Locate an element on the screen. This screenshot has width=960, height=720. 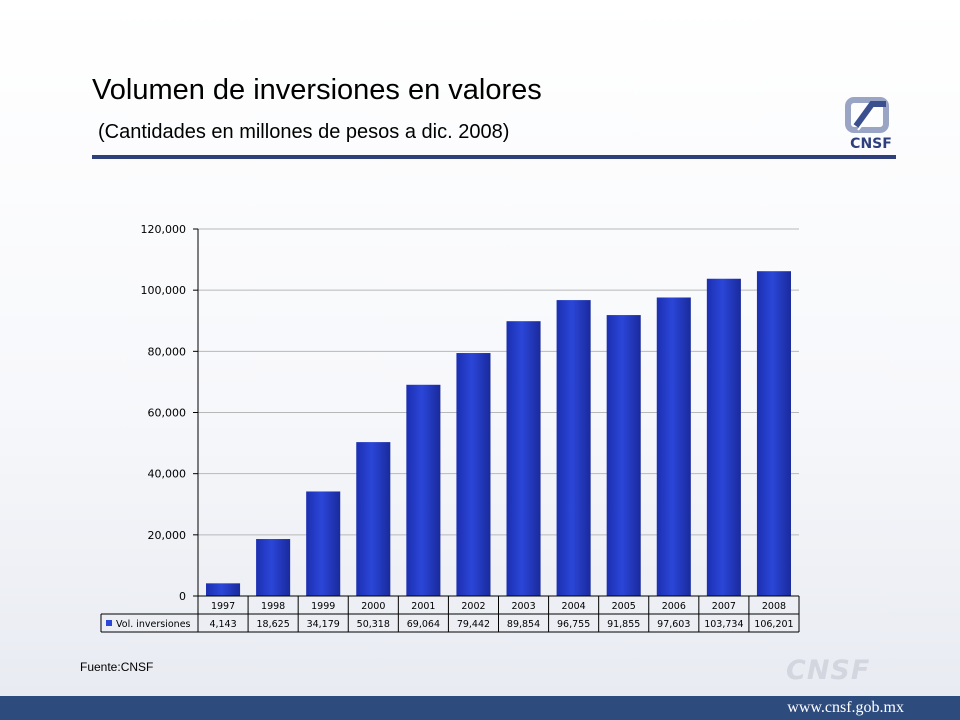
x-category-label: 2002 is located at coordinates (473, 606).